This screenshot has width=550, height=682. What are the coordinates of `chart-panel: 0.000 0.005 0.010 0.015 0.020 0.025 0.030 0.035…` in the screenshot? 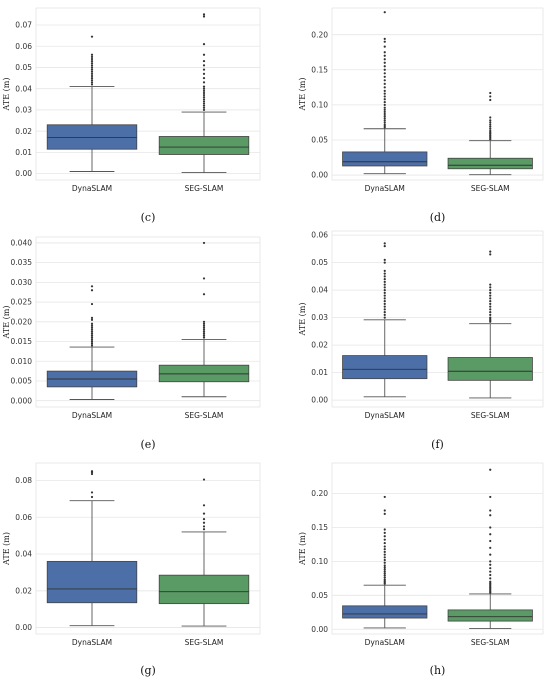 It's located at (131, 343).